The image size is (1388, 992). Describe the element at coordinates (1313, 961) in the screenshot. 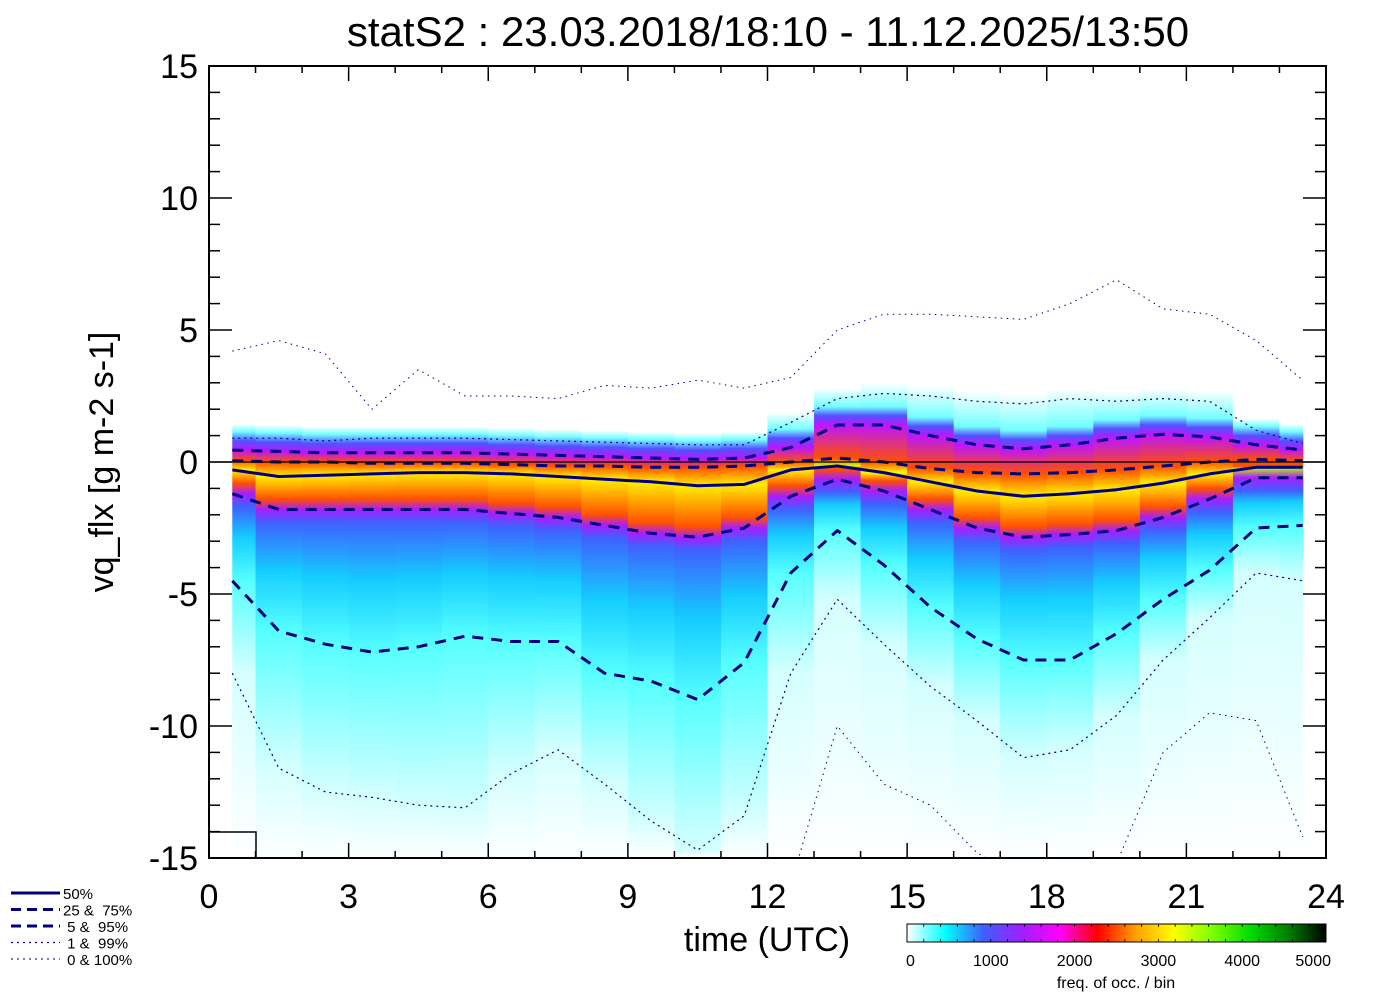

I see `colorbar-tick-label: 5000` at that location.